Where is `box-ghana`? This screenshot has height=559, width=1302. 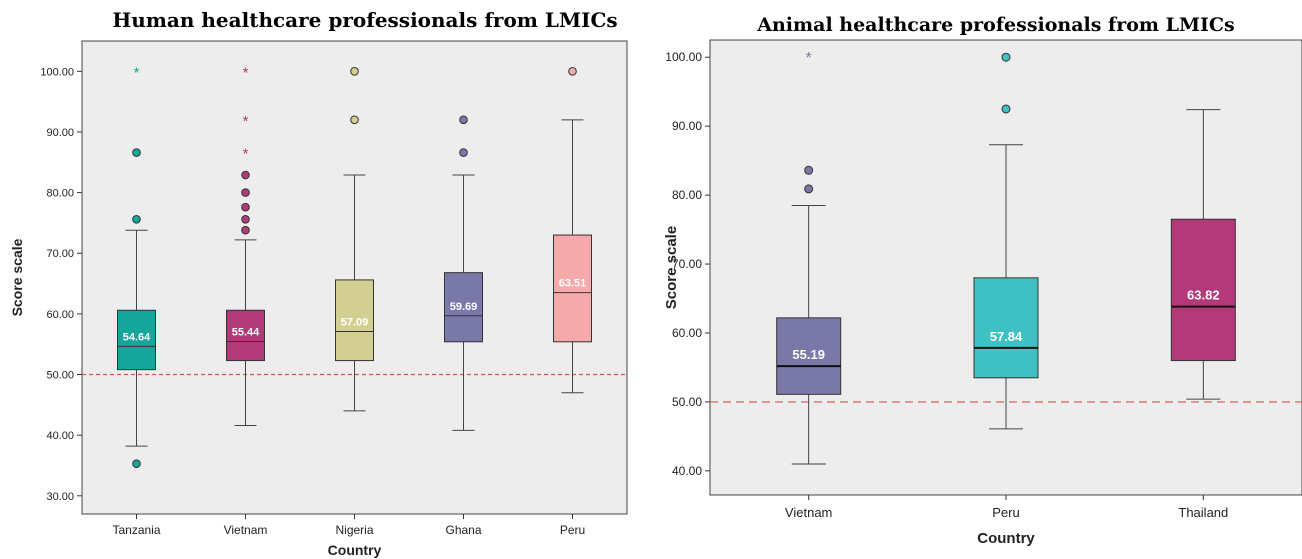
box-ghana is located at coordinates (463, 307).